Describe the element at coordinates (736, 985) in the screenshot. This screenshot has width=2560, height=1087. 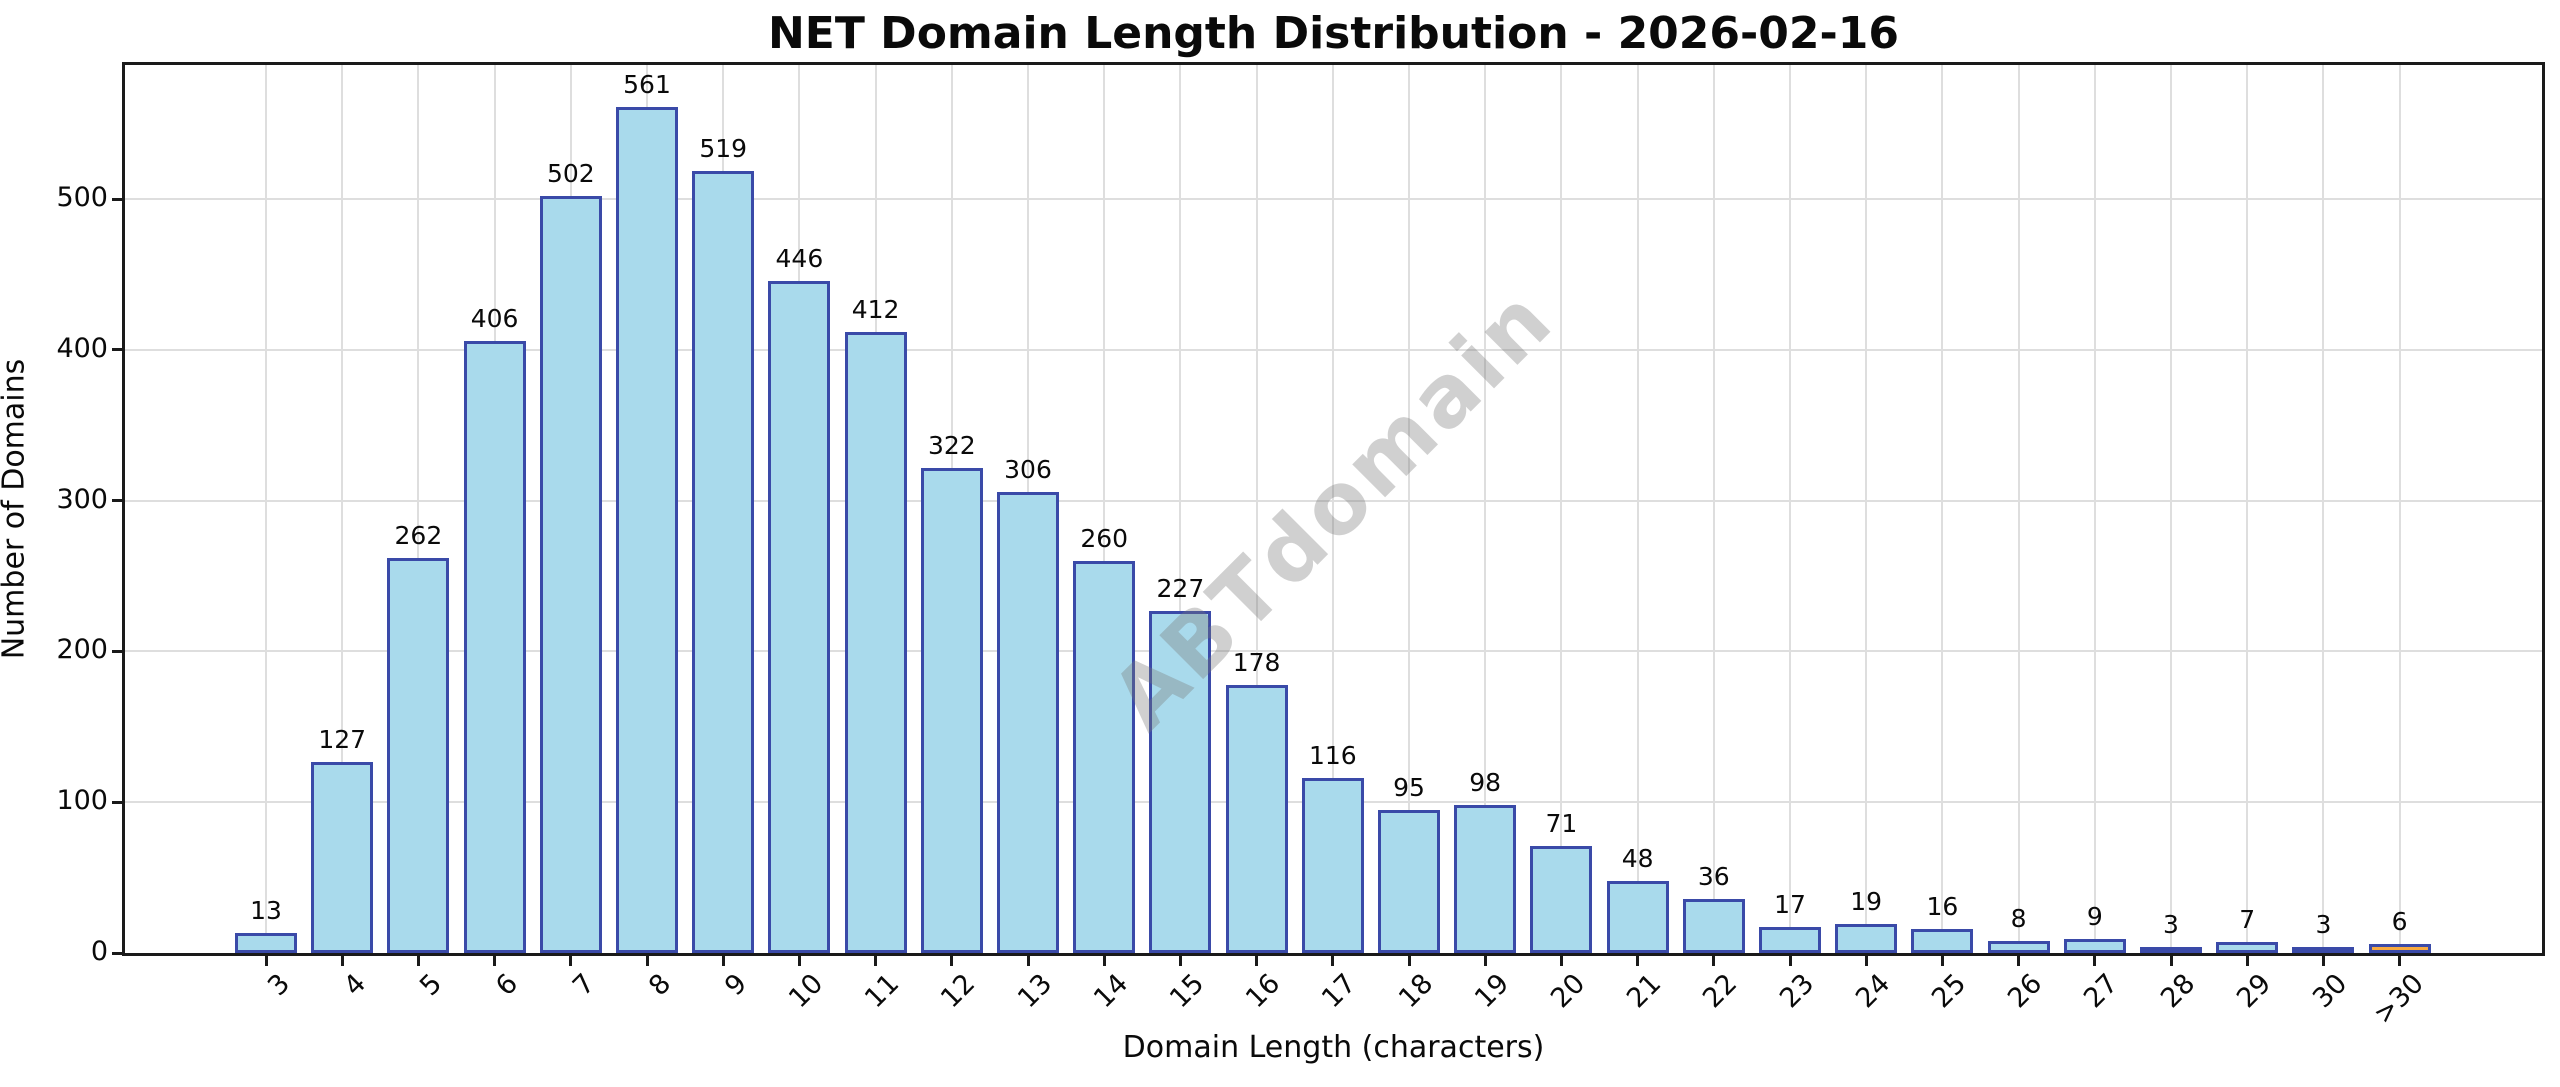
I see `x-tick-label: 9` at that location.